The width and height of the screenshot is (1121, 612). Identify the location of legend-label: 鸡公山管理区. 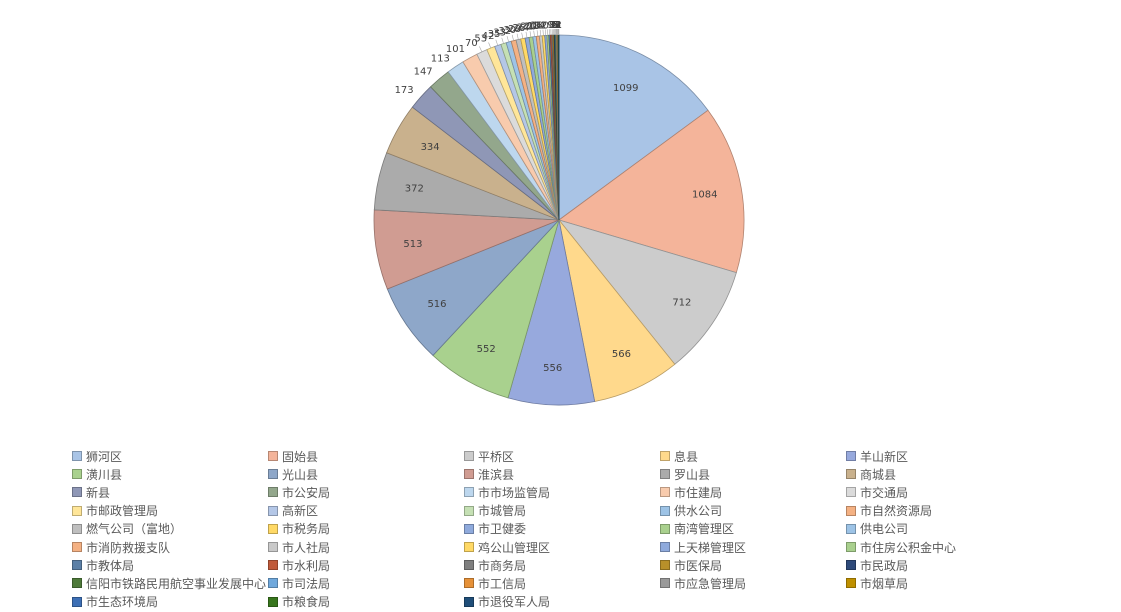
(514, 547).